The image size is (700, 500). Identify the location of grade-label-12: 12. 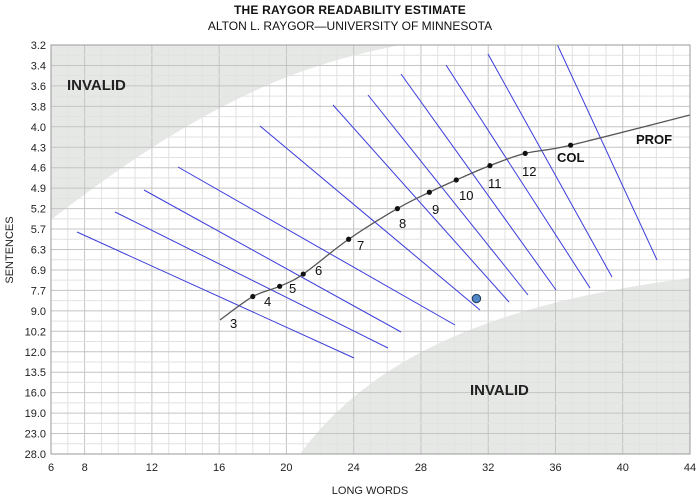
(529, 171).